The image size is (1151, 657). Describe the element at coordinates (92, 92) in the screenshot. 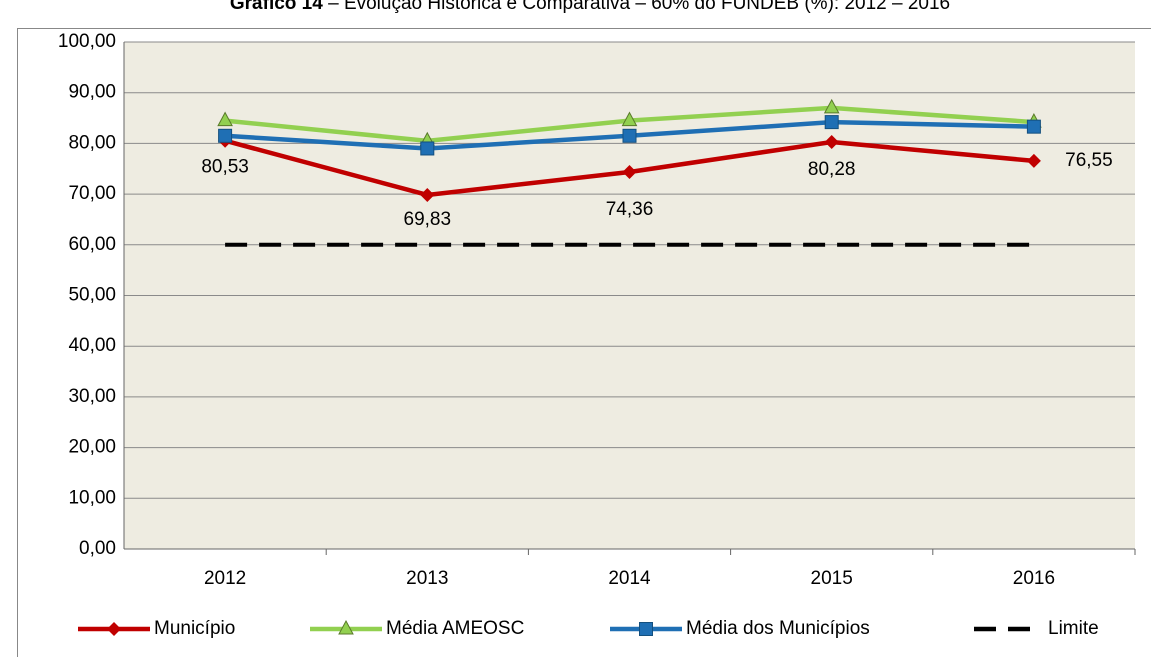

I see `y-tick-label: 90,00` at that location.